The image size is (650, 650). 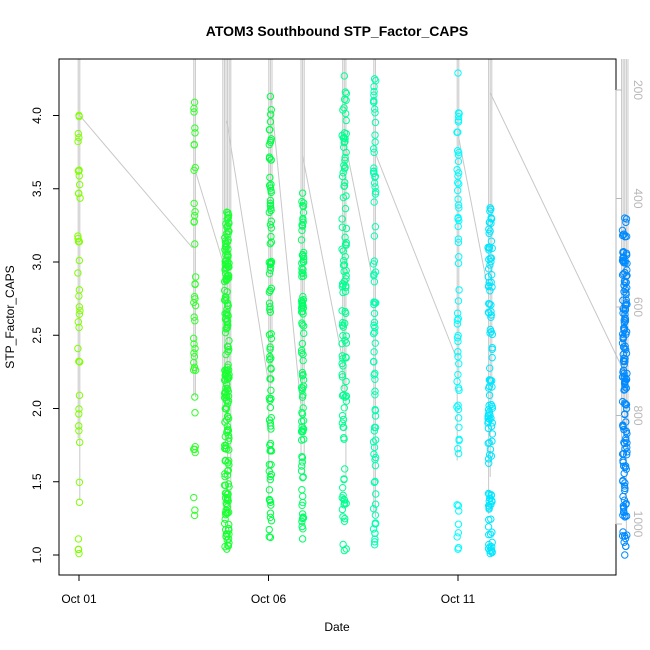 I want to click on y-tick-label: 1.5, so click(x=37, y=481).